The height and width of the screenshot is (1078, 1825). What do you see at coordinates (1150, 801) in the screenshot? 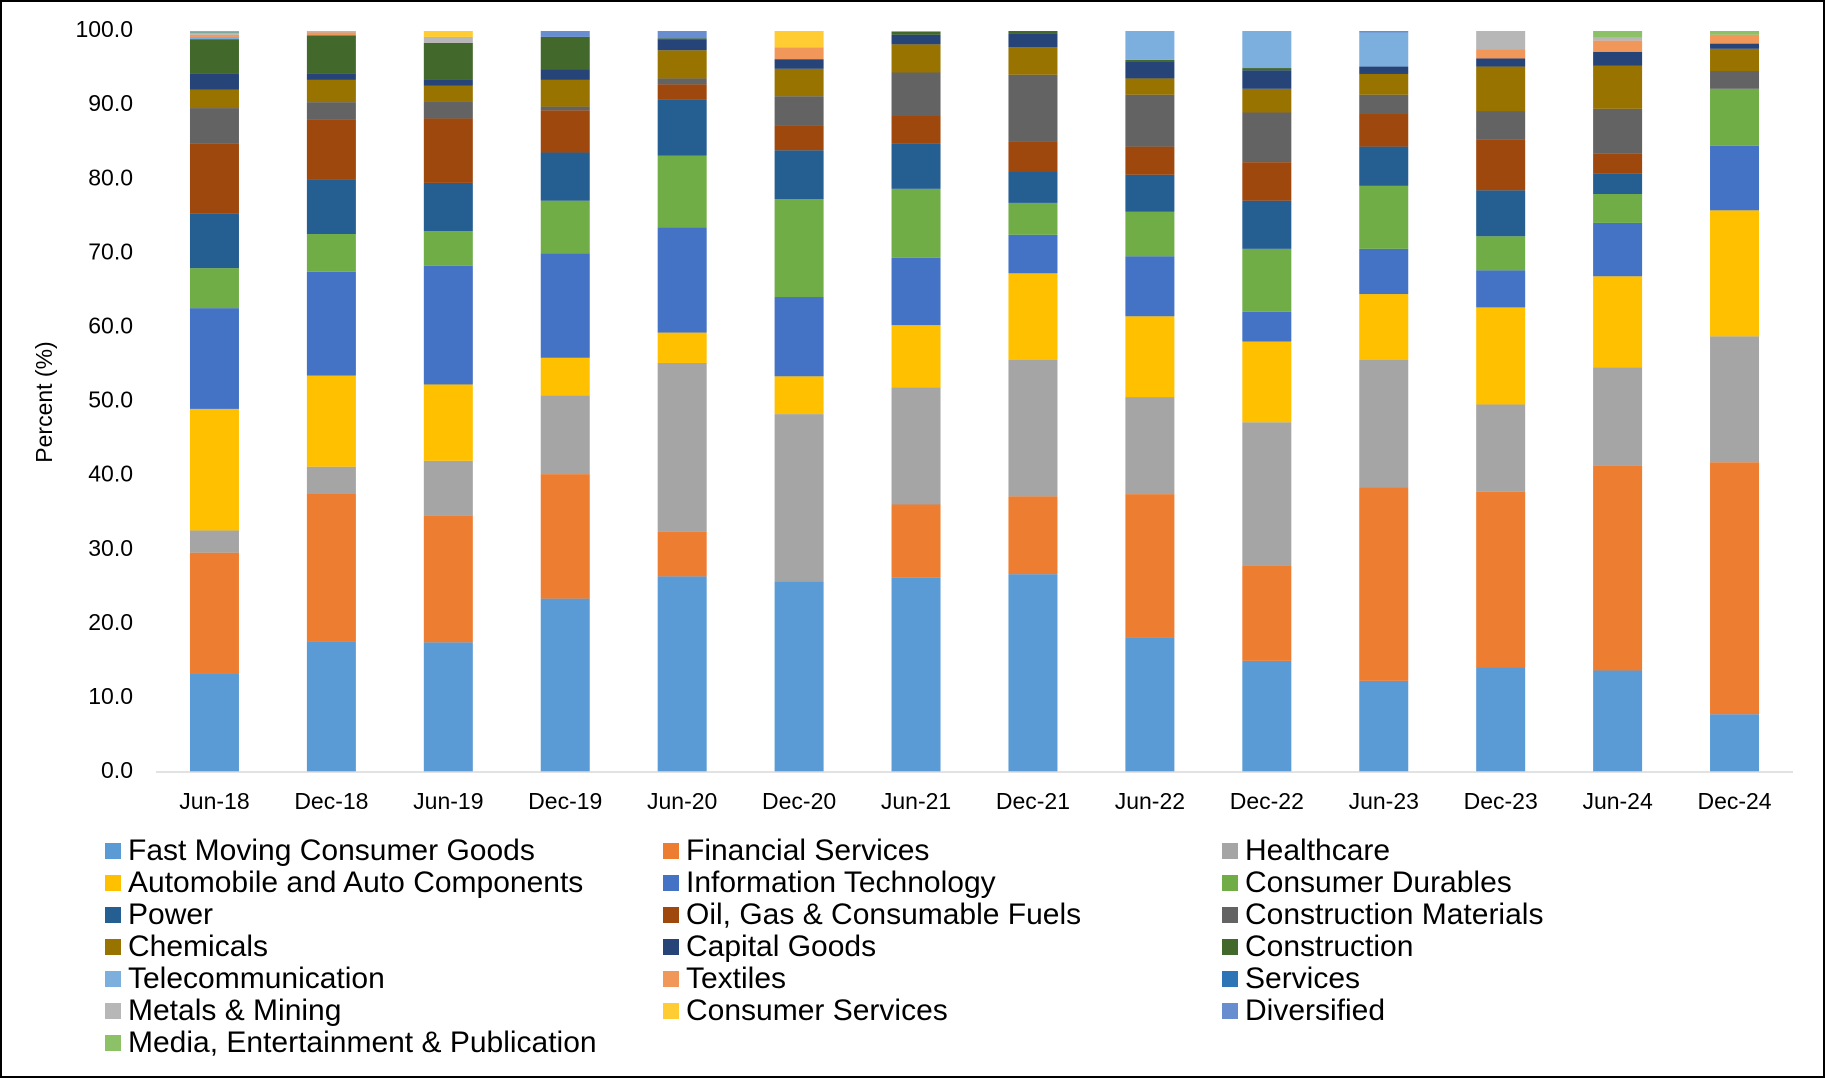
I see `x-tick-label: Jun-22` at bounding box center [1150, 801].